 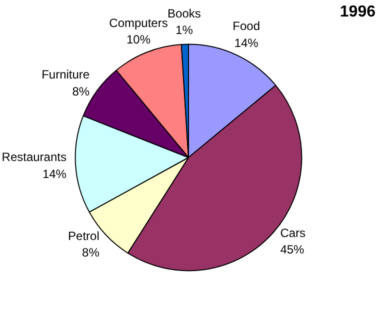 What do you see at coordinates (84, 235) in the screenshot?
I see `slice-label: Petrol` at bounding box center [84, 235].